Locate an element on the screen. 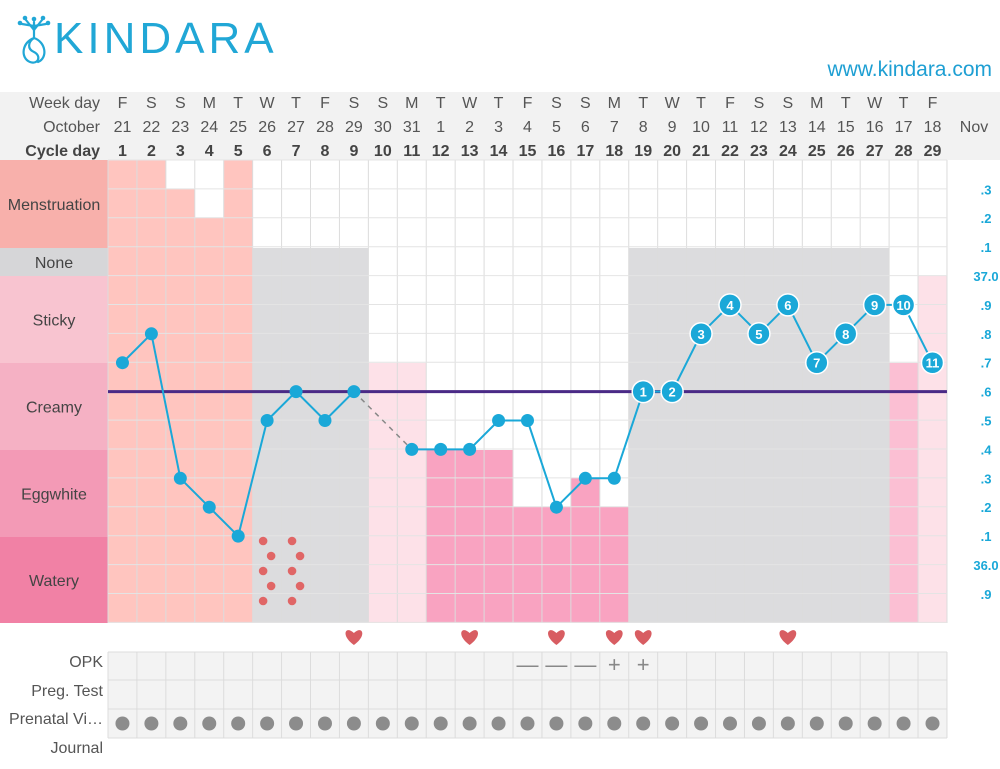 This screenshot has height=769, width=1000. date-tick: 23 is located at coordinates (180, 127).